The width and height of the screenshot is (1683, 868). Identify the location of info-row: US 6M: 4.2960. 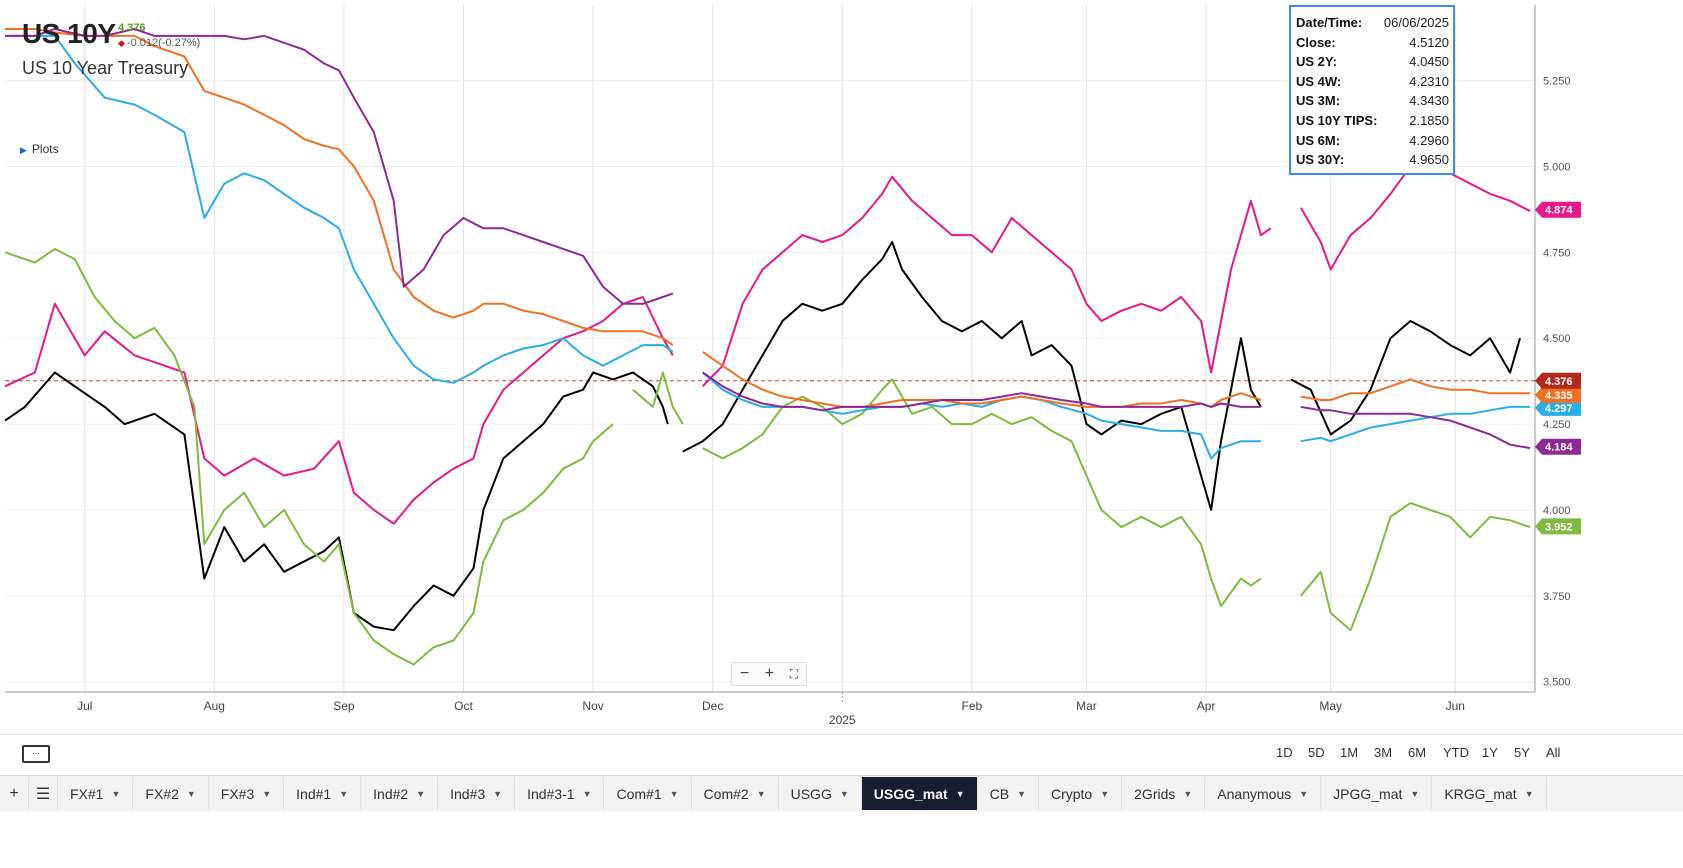
(1372, 141).